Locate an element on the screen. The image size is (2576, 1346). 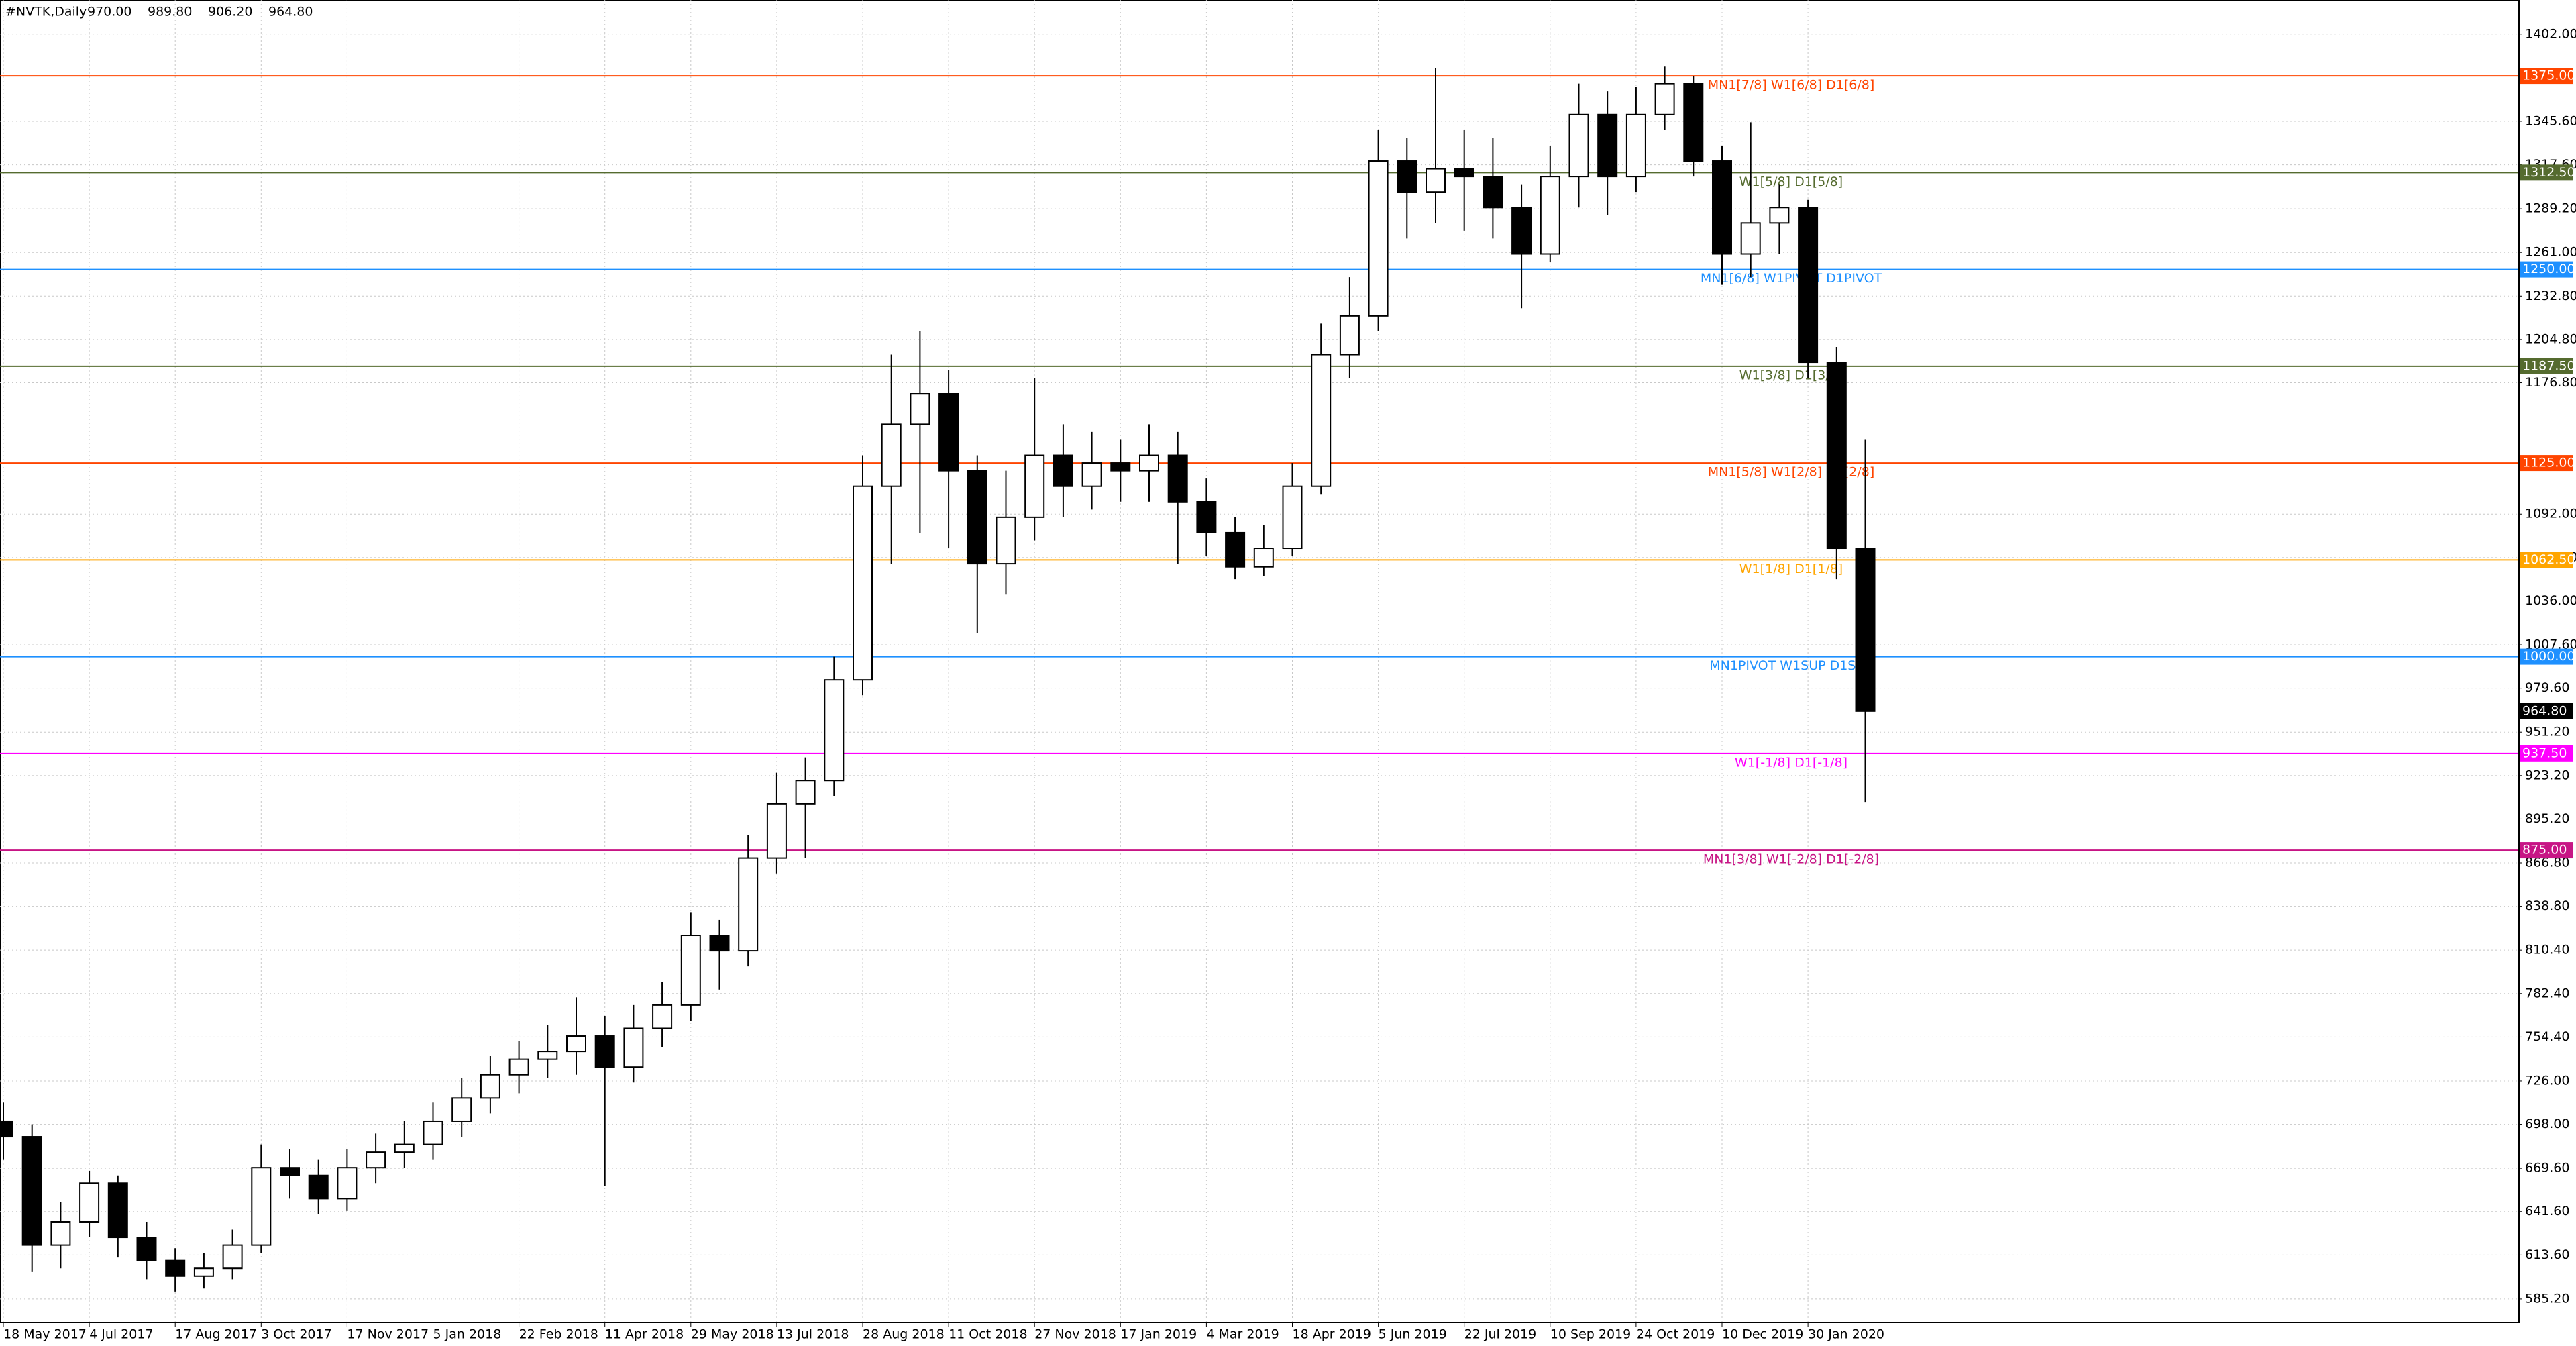
y-tick-label: 754.40 is located at coordinates (2547, 1036).